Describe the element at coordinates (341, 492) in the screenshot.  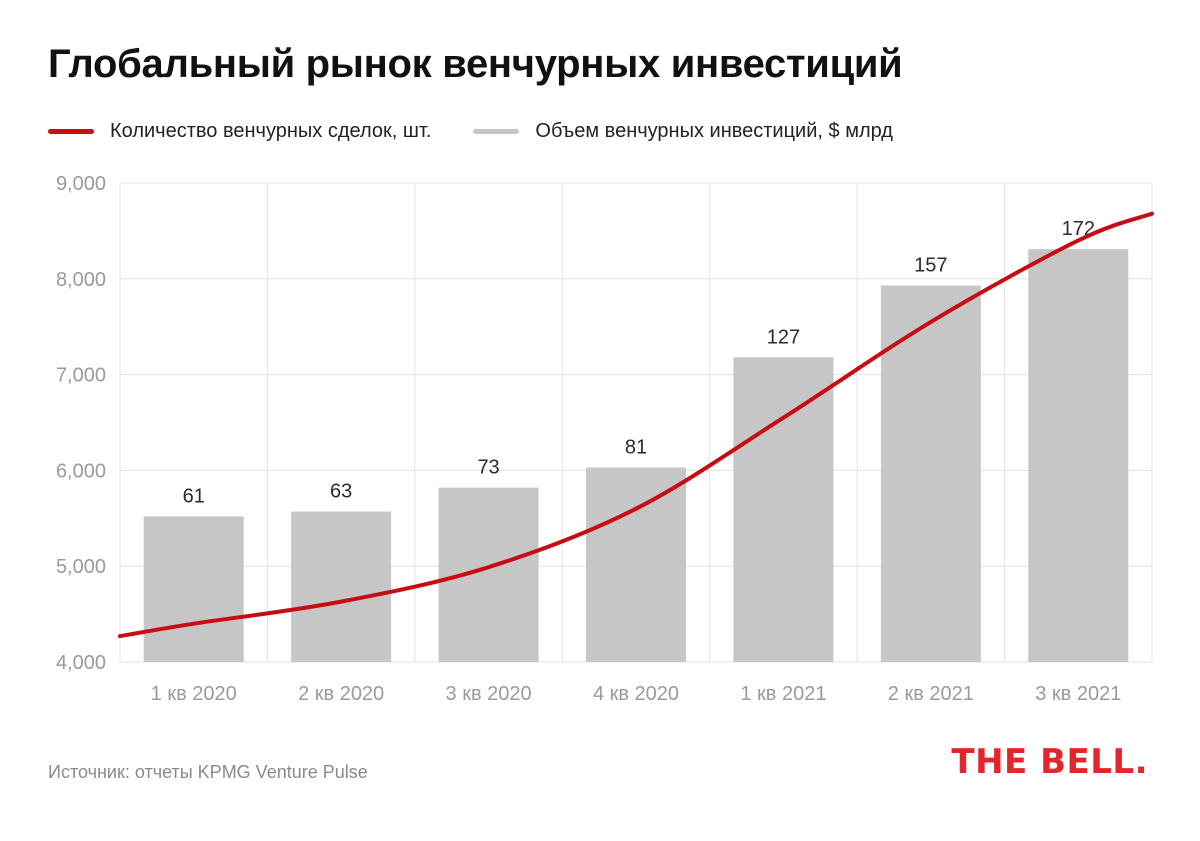
I see `bar-data-label: 63` at that location.